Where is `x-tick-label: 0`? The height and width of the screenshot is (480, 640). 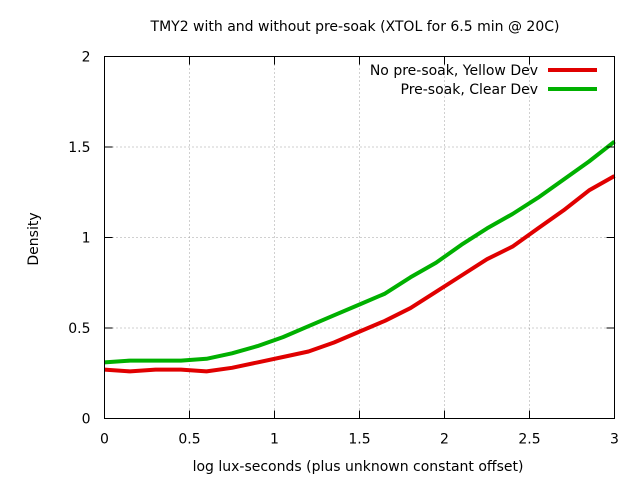 x-tick-label: 0 is located at coordinates (104, 440).